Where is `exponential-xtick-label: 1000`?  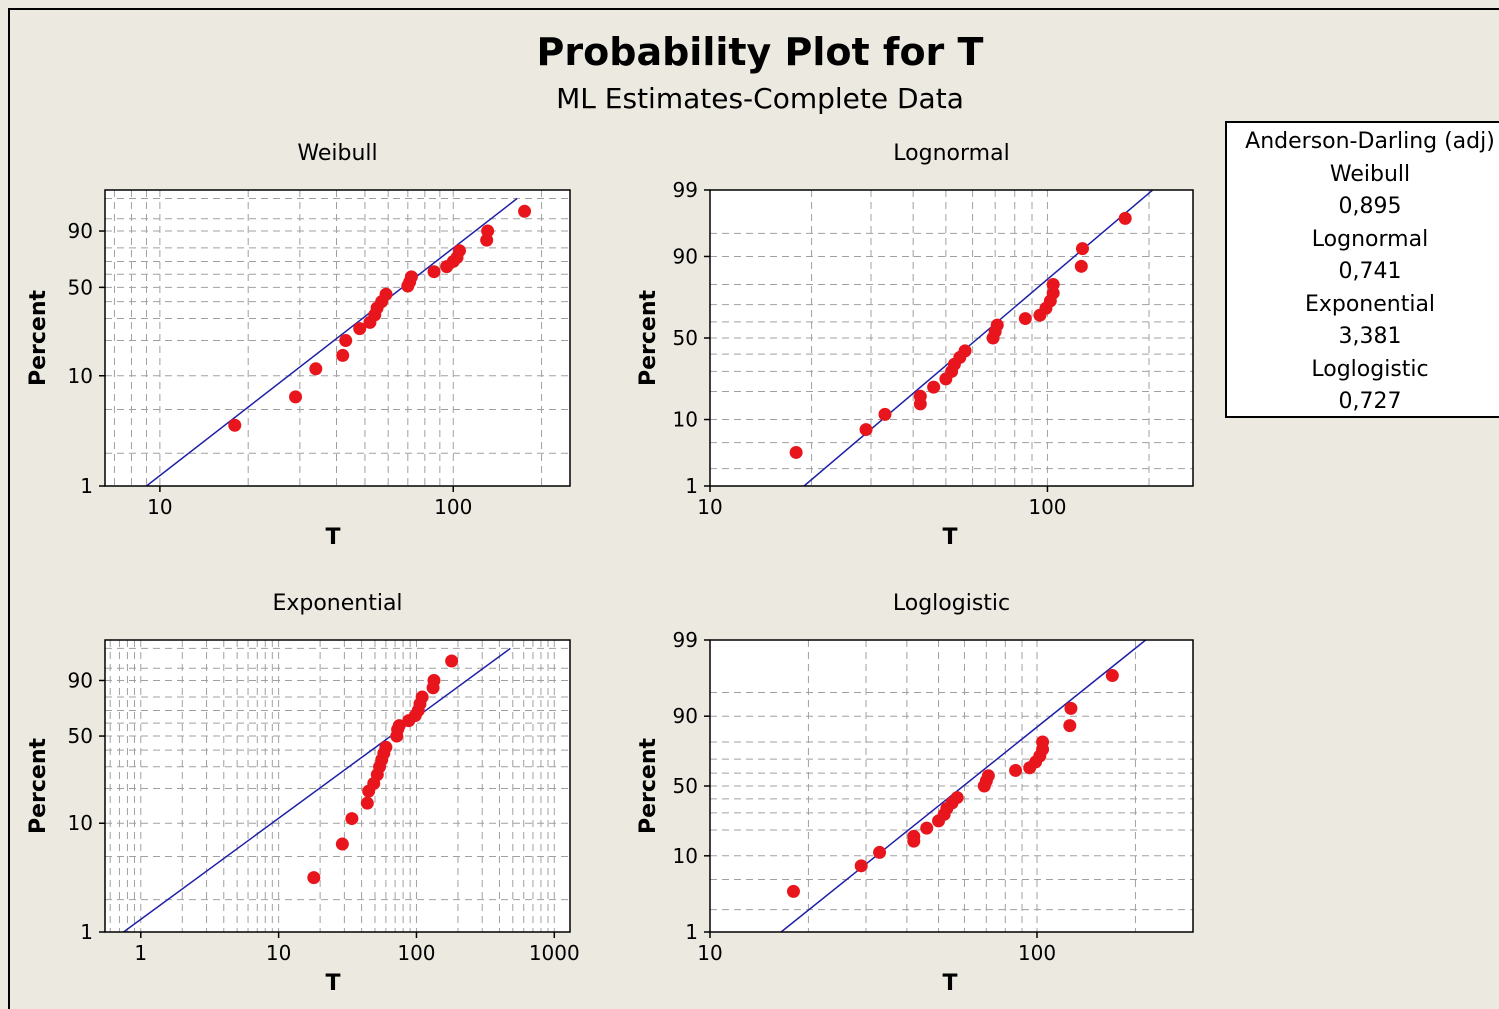 exponential-xtick-label: 1000 is located at coordinates (554, 953).